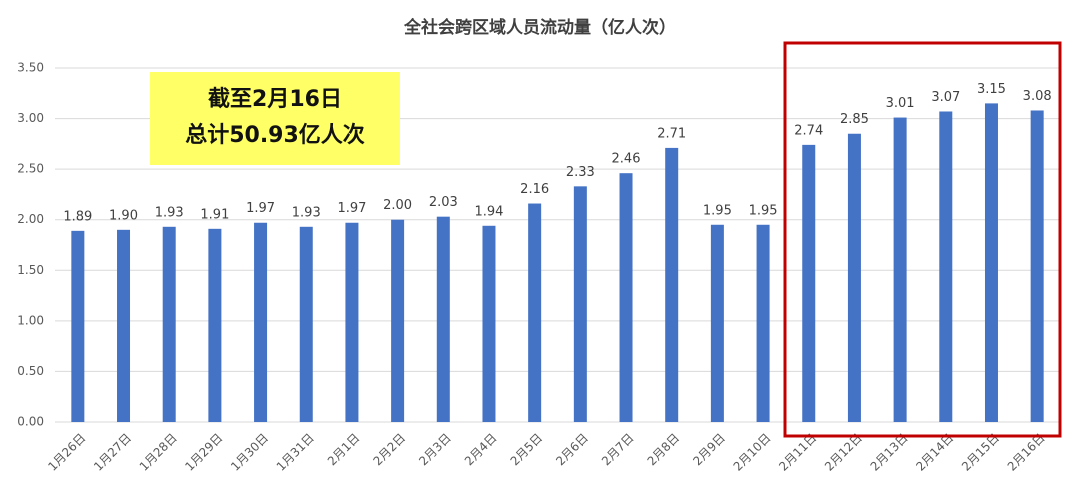 The width and height of the screenshot is (1080, 503). What do you see at coordinates (539, 27) in the screenshot?
I see `chart-title: 全社会跨区域人员流动量（亿人次）` at bounding box center [539, 27].